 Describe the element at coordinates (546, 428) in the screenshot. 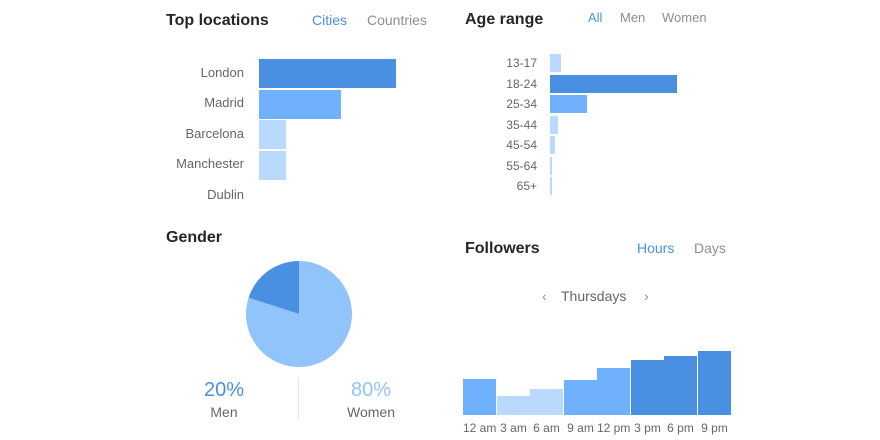

I see `tick-6am: 6 am` at that location.